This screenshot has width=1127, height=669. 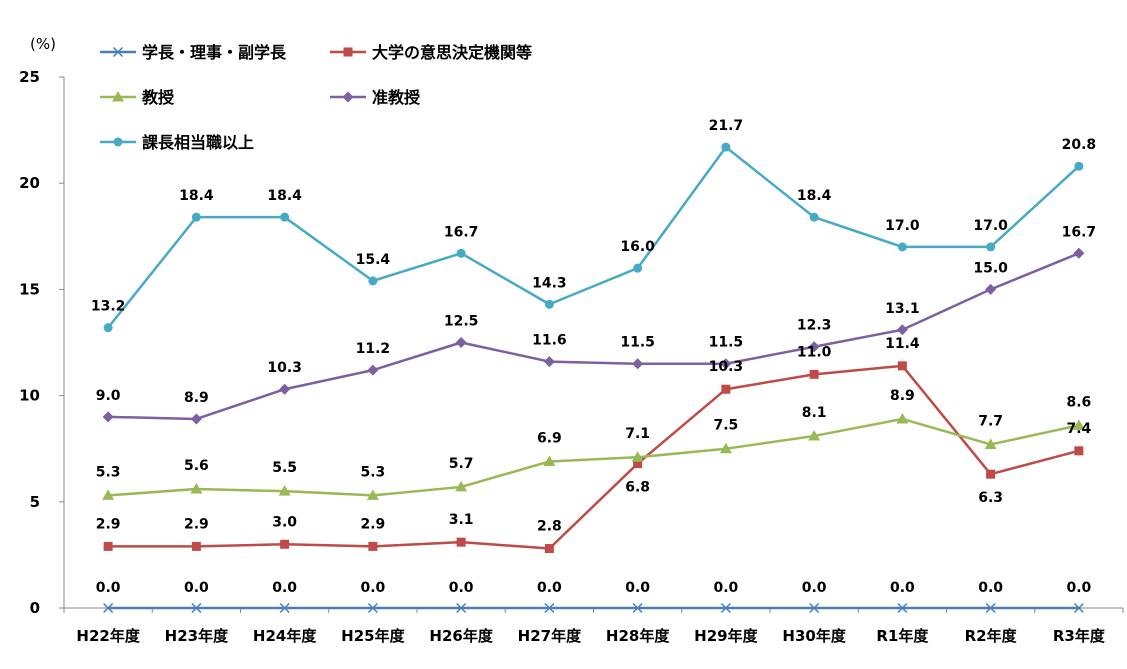 What do you see at coordinates (41, 342) in the screenshot?
I see `y-axis-ticks: 0 5 10 15 20 25` at bounding box center [41, 342].